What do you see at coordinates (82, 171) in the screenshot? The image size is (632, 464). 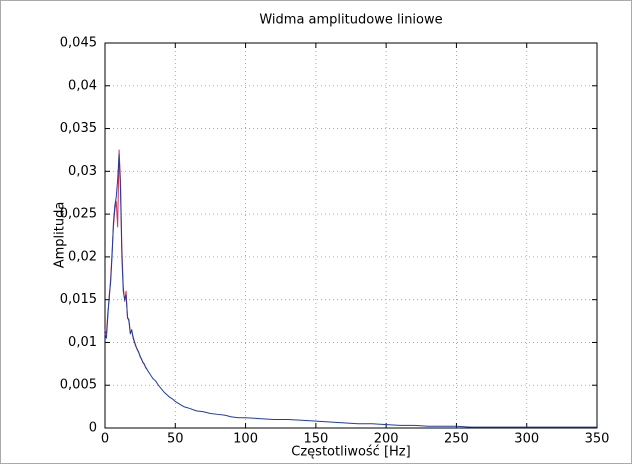 I see `y-tick-label: 0,03` at bounding box center [82, 171].